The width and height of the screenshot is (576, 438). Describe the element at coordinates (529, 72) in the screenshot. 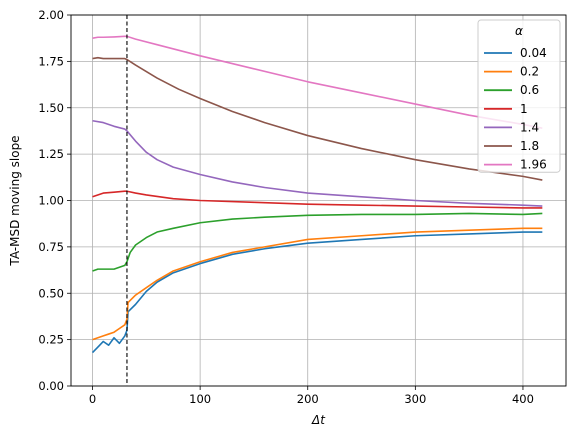

I see `legend-entry-label: 0.2` at that location.